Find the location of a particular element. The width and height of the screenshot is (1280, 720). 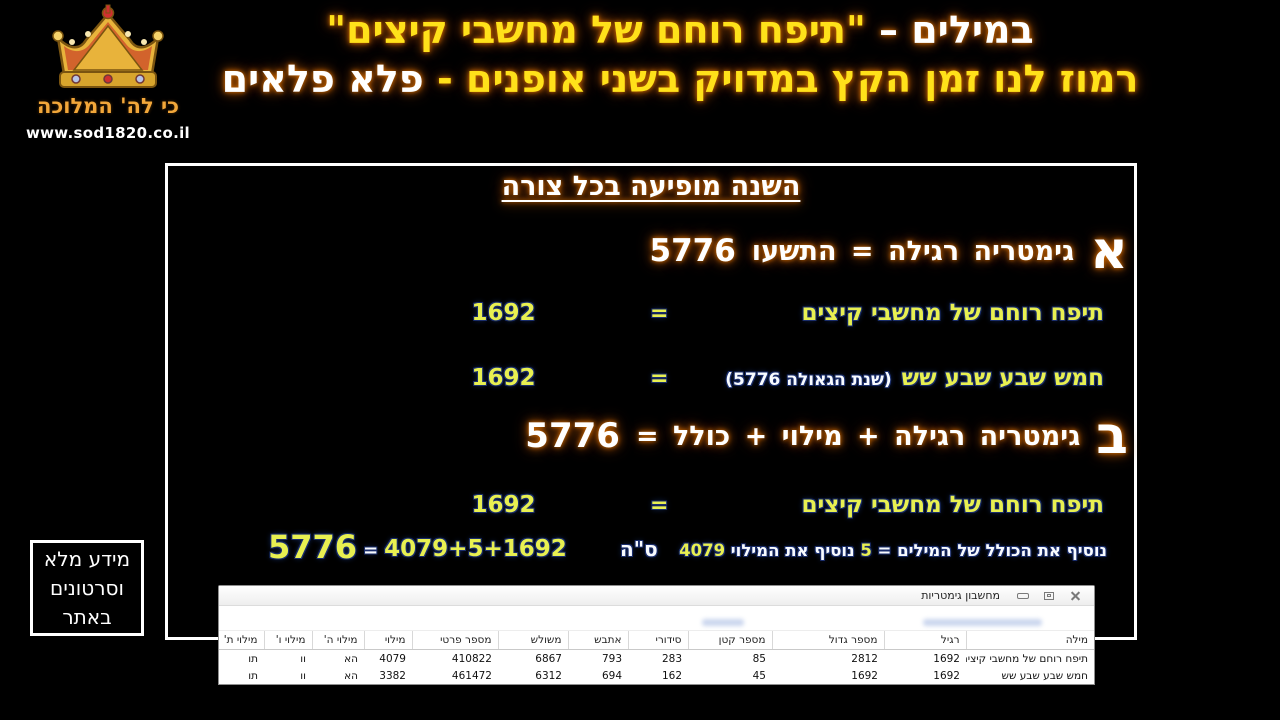

section-b-letter: ב is located at coordinates (1112, 436).